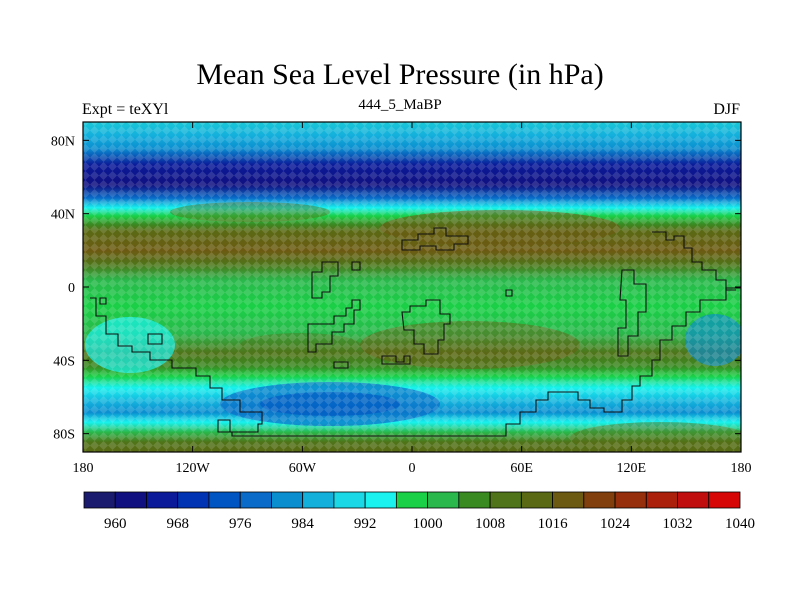 This screenshot has width=800, height=600. Describe the element at coordinates (412, 468) in the screenshot. I see `lon-tick-label: 0` at that location.